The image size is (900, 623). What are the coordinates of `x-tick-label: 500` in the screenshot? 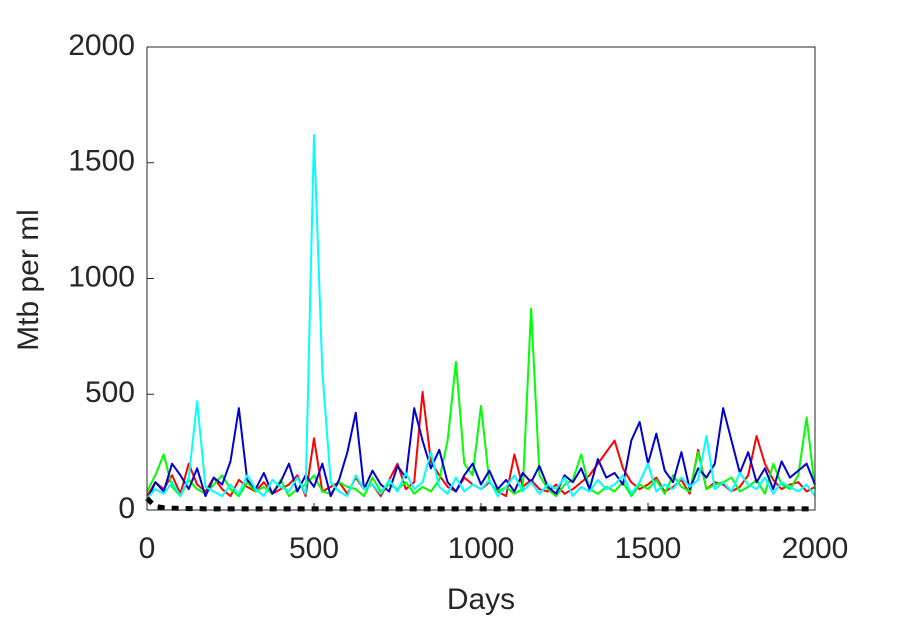 It's located at (314, 548).